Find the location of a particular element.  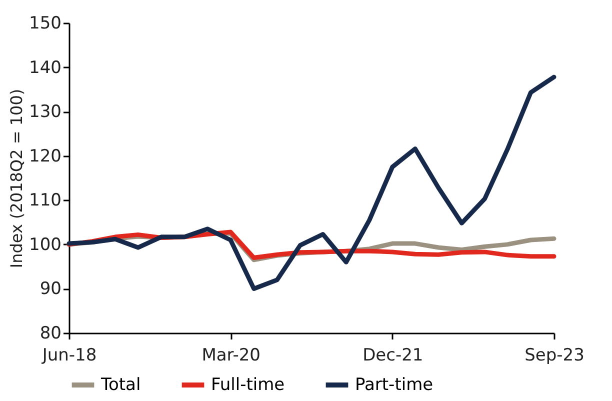

y-tick-label: 100 is located at coordinates (45, 244).